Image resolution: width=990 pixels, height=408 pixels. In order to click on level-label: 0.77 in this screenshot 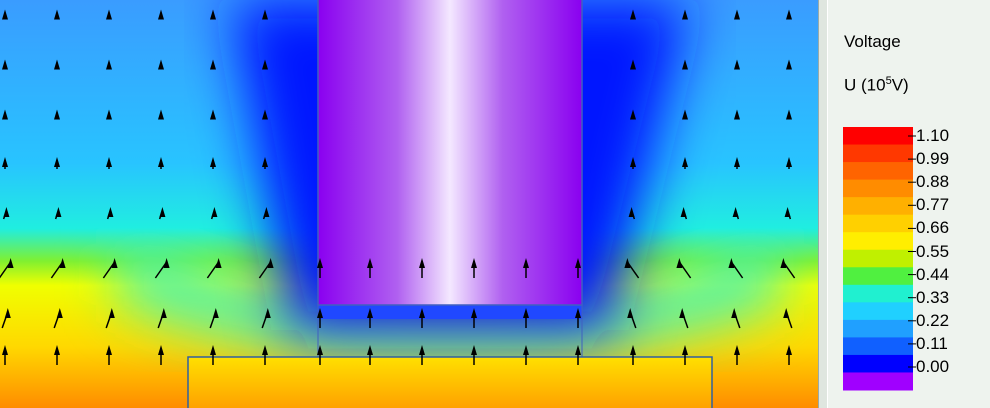, I will do `click(933, 205)`.